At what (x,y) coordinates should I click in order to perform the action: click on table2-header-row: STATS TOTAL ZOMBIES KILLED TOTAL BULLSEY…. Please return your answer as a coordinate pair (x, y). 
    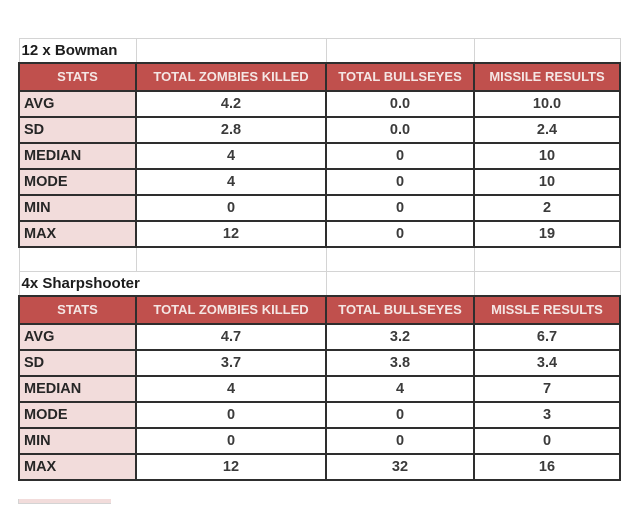
    Looking at the image, I should click on (319, 309).